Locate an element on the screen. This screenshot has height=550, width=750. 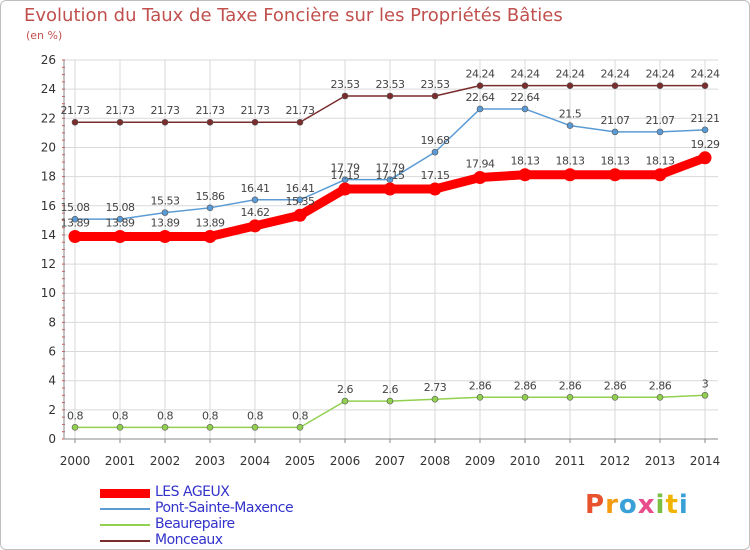
x-tick-label: 2013 is located at coordinates (660, 461).